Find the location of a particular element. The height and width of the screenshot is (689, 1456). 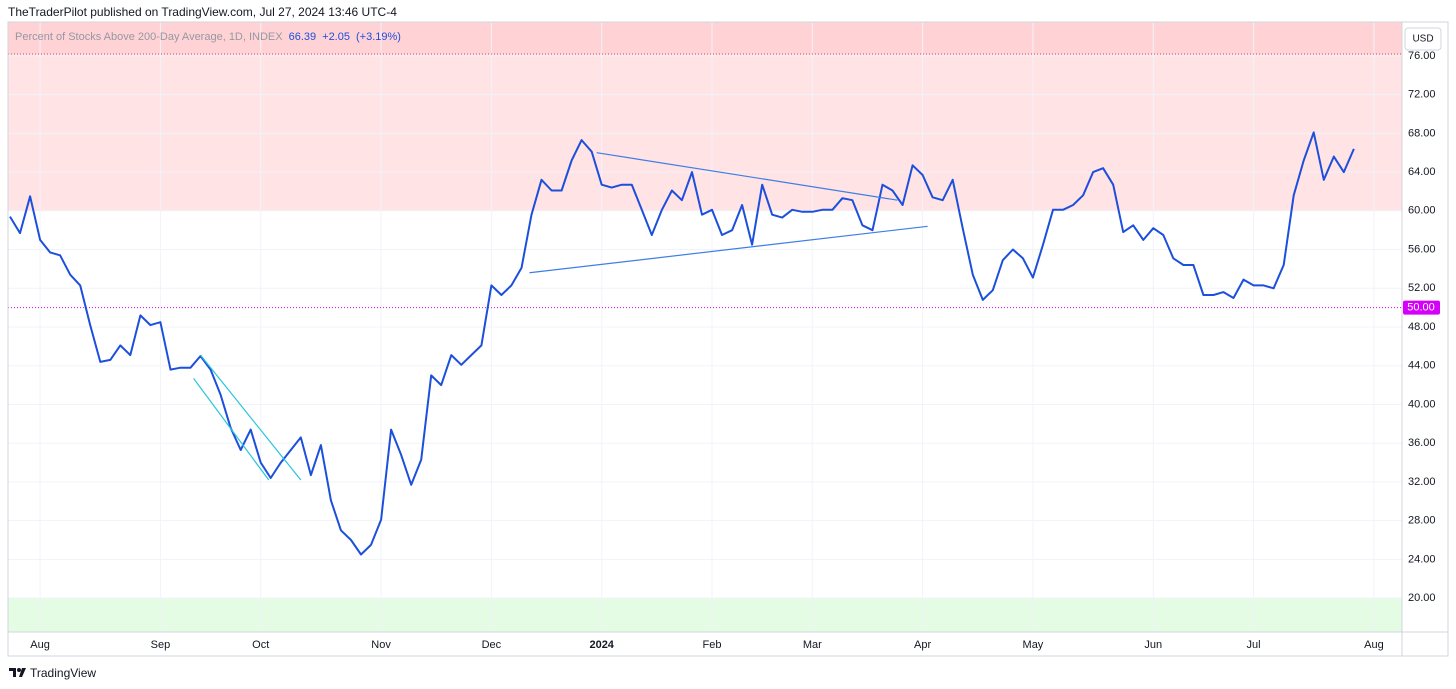

reference-badge is located at coordinates (1421, 307).